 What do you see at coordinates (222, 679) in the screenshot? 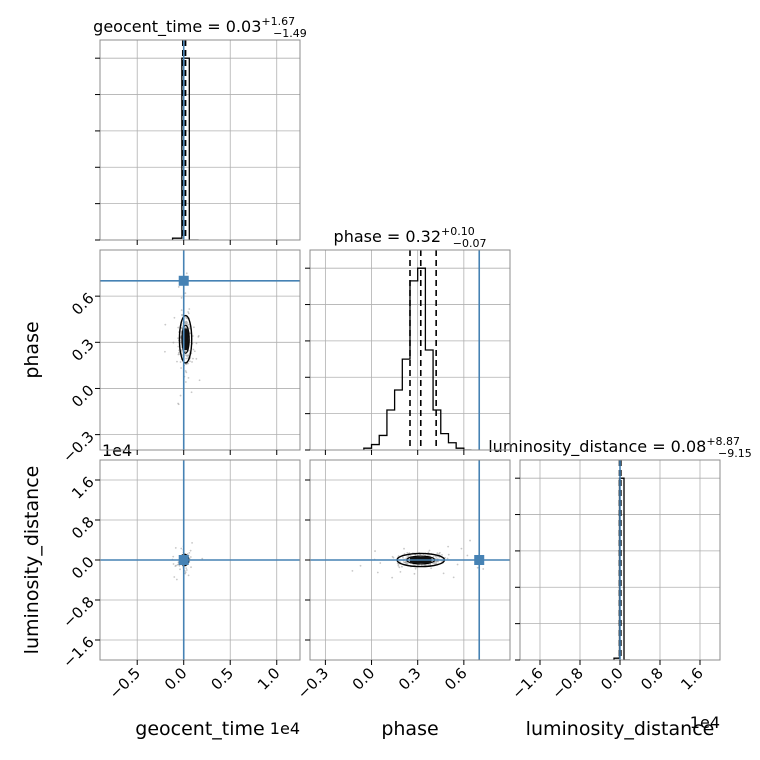
I see `x-tick-label: 0.5` at bounding box center [222, 679].